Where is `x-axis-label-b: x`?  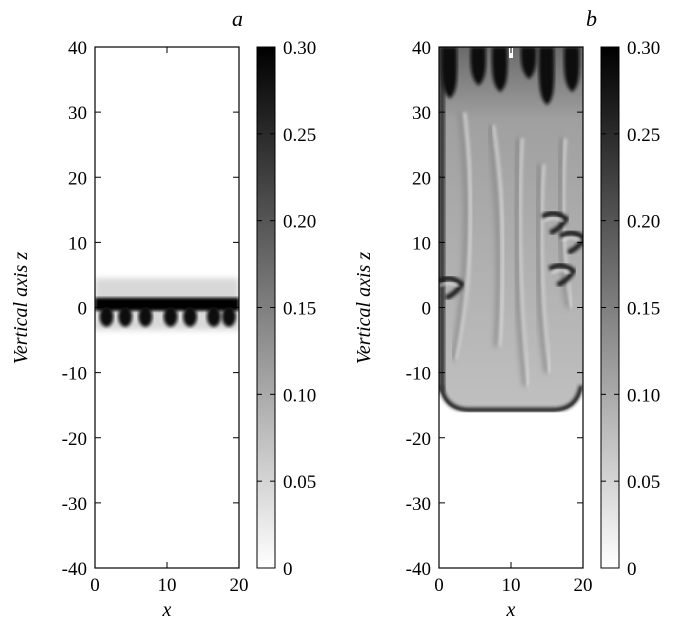
x-axis-label-b: x is located at coordinates (511, 610).